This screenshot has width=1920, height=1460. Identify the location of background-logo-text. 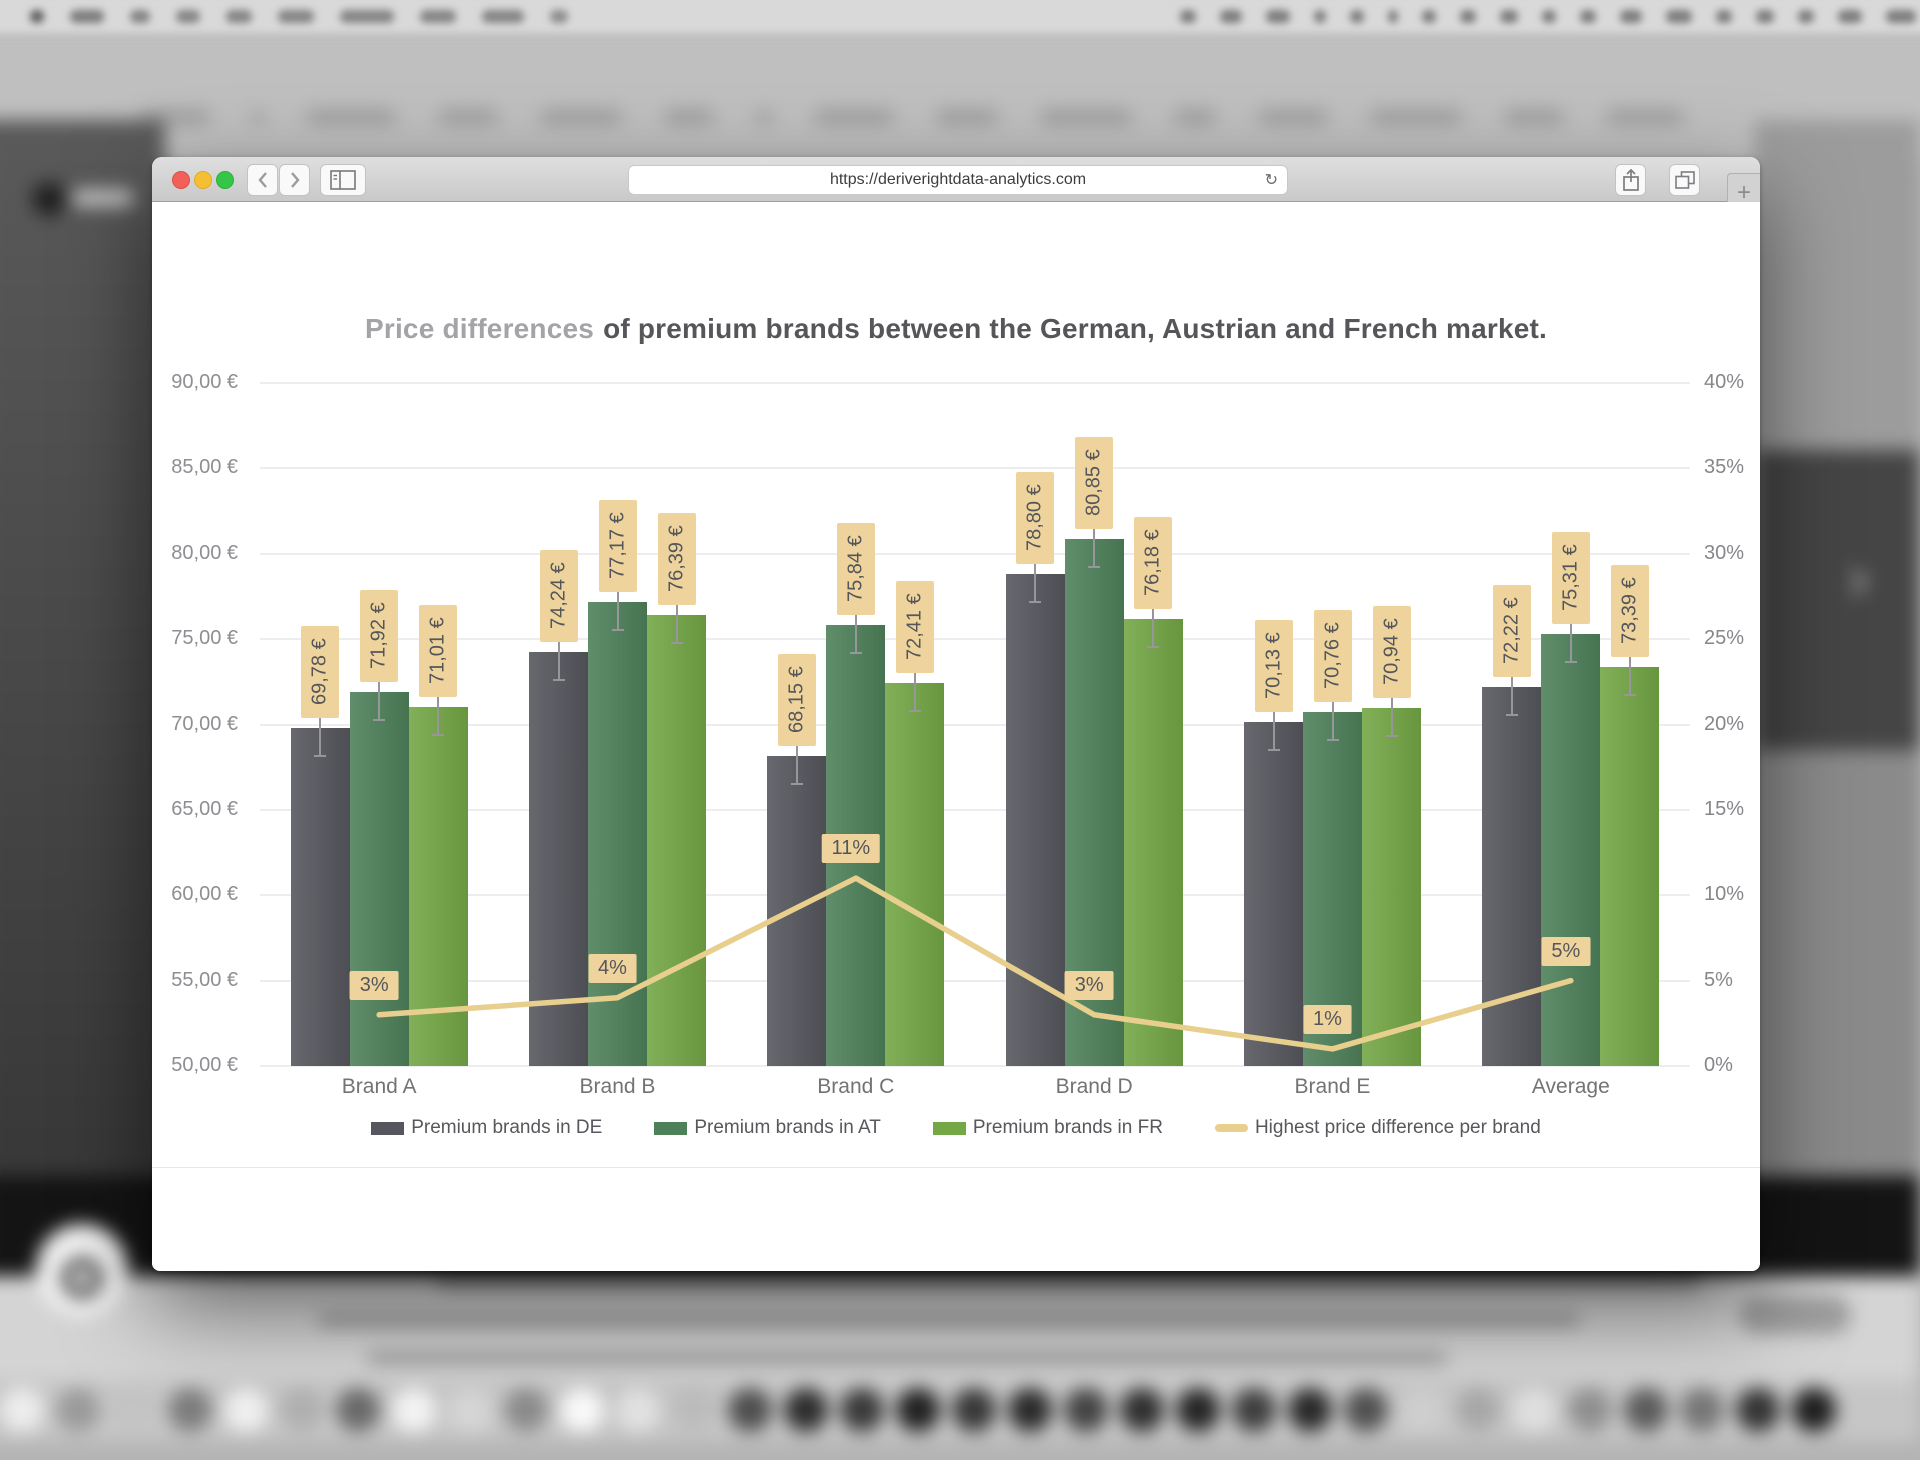
(103, 198).